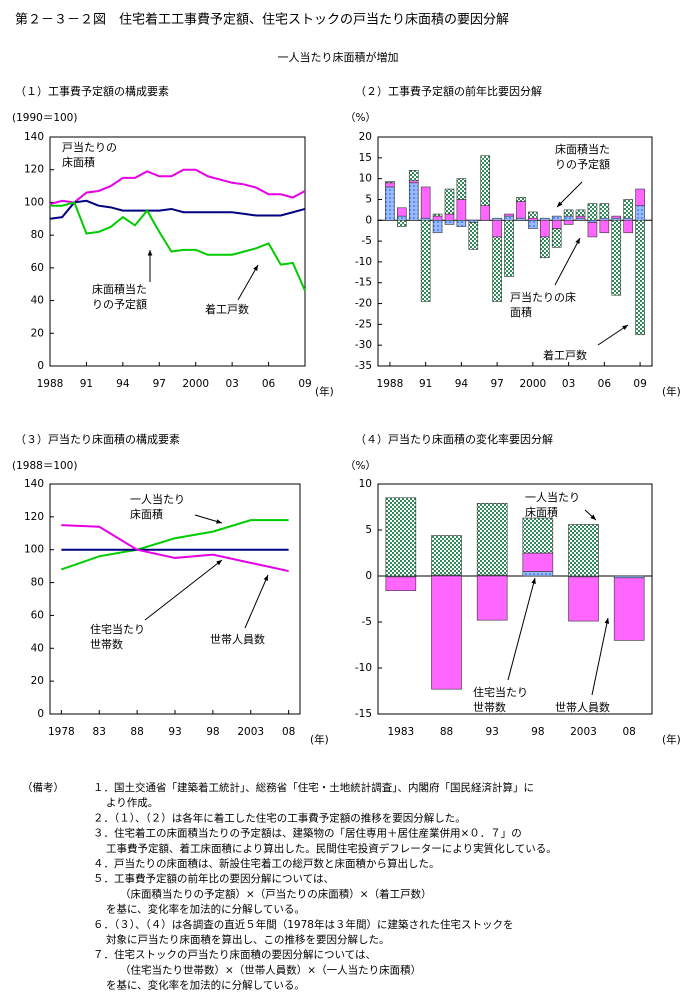 The height and width of the screenshot is (1001, 691). What do you see at coordinates (34, 484) in the screenshot?
I see `y-tick-label: 140` at bounding box center [34, 484].